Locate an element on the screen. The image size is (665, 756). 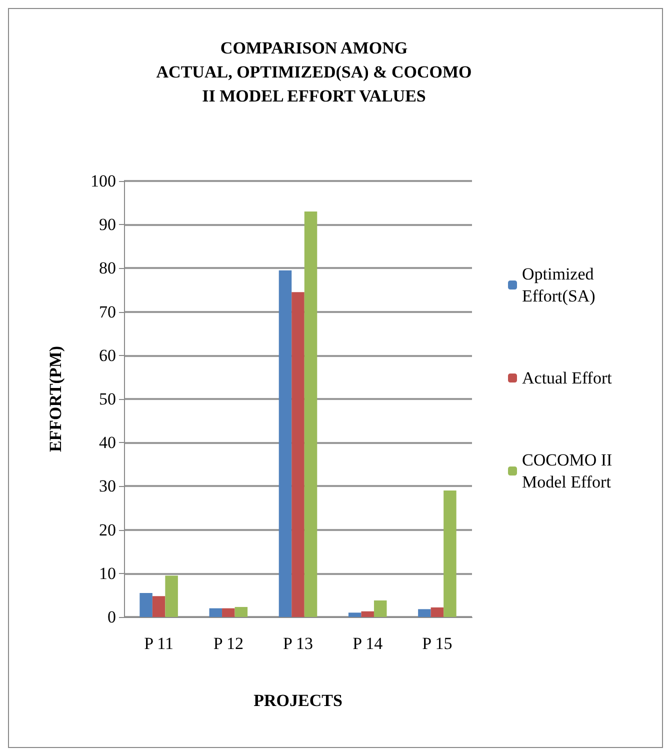
y-tick-label: 90 is located at coordinates (107, 224).